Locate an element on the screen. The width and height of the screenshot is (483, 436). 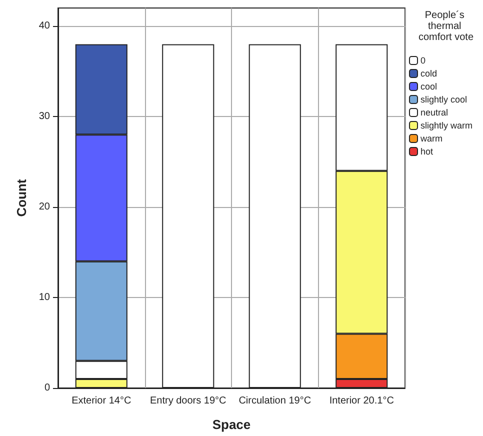
legend-label: neutral is located at coordinates (434, 113).